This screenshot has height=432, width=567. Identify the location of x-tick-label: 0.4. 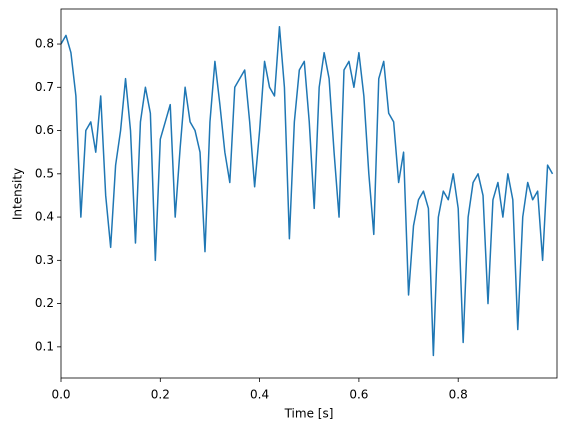
(259, 395).